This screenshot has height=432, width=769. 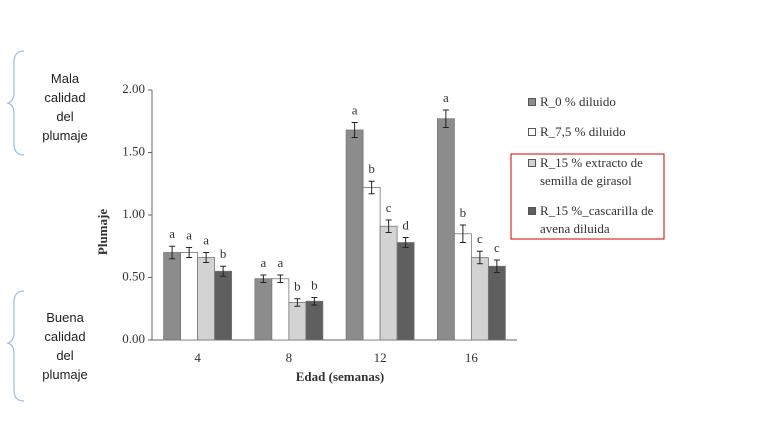 I want to click on y-axis-label: Plumaje, so click(x=102, y=232).